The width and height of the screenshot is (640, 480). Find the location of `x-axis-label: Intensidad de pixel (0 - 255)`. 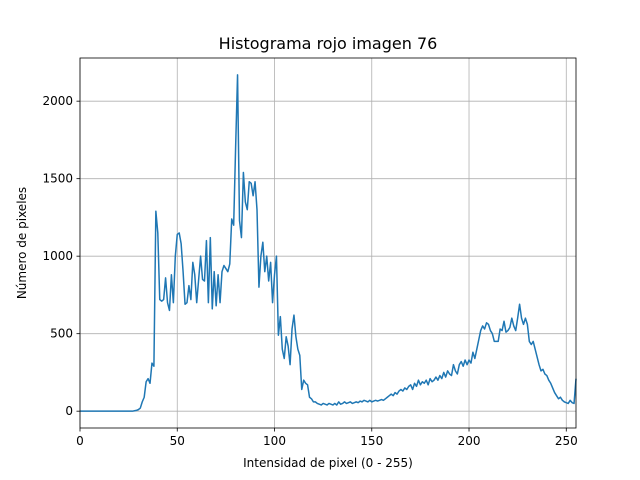

x-axis-label: Intensidad de pixel (0 - 255) is located at coordinates (328, 463).